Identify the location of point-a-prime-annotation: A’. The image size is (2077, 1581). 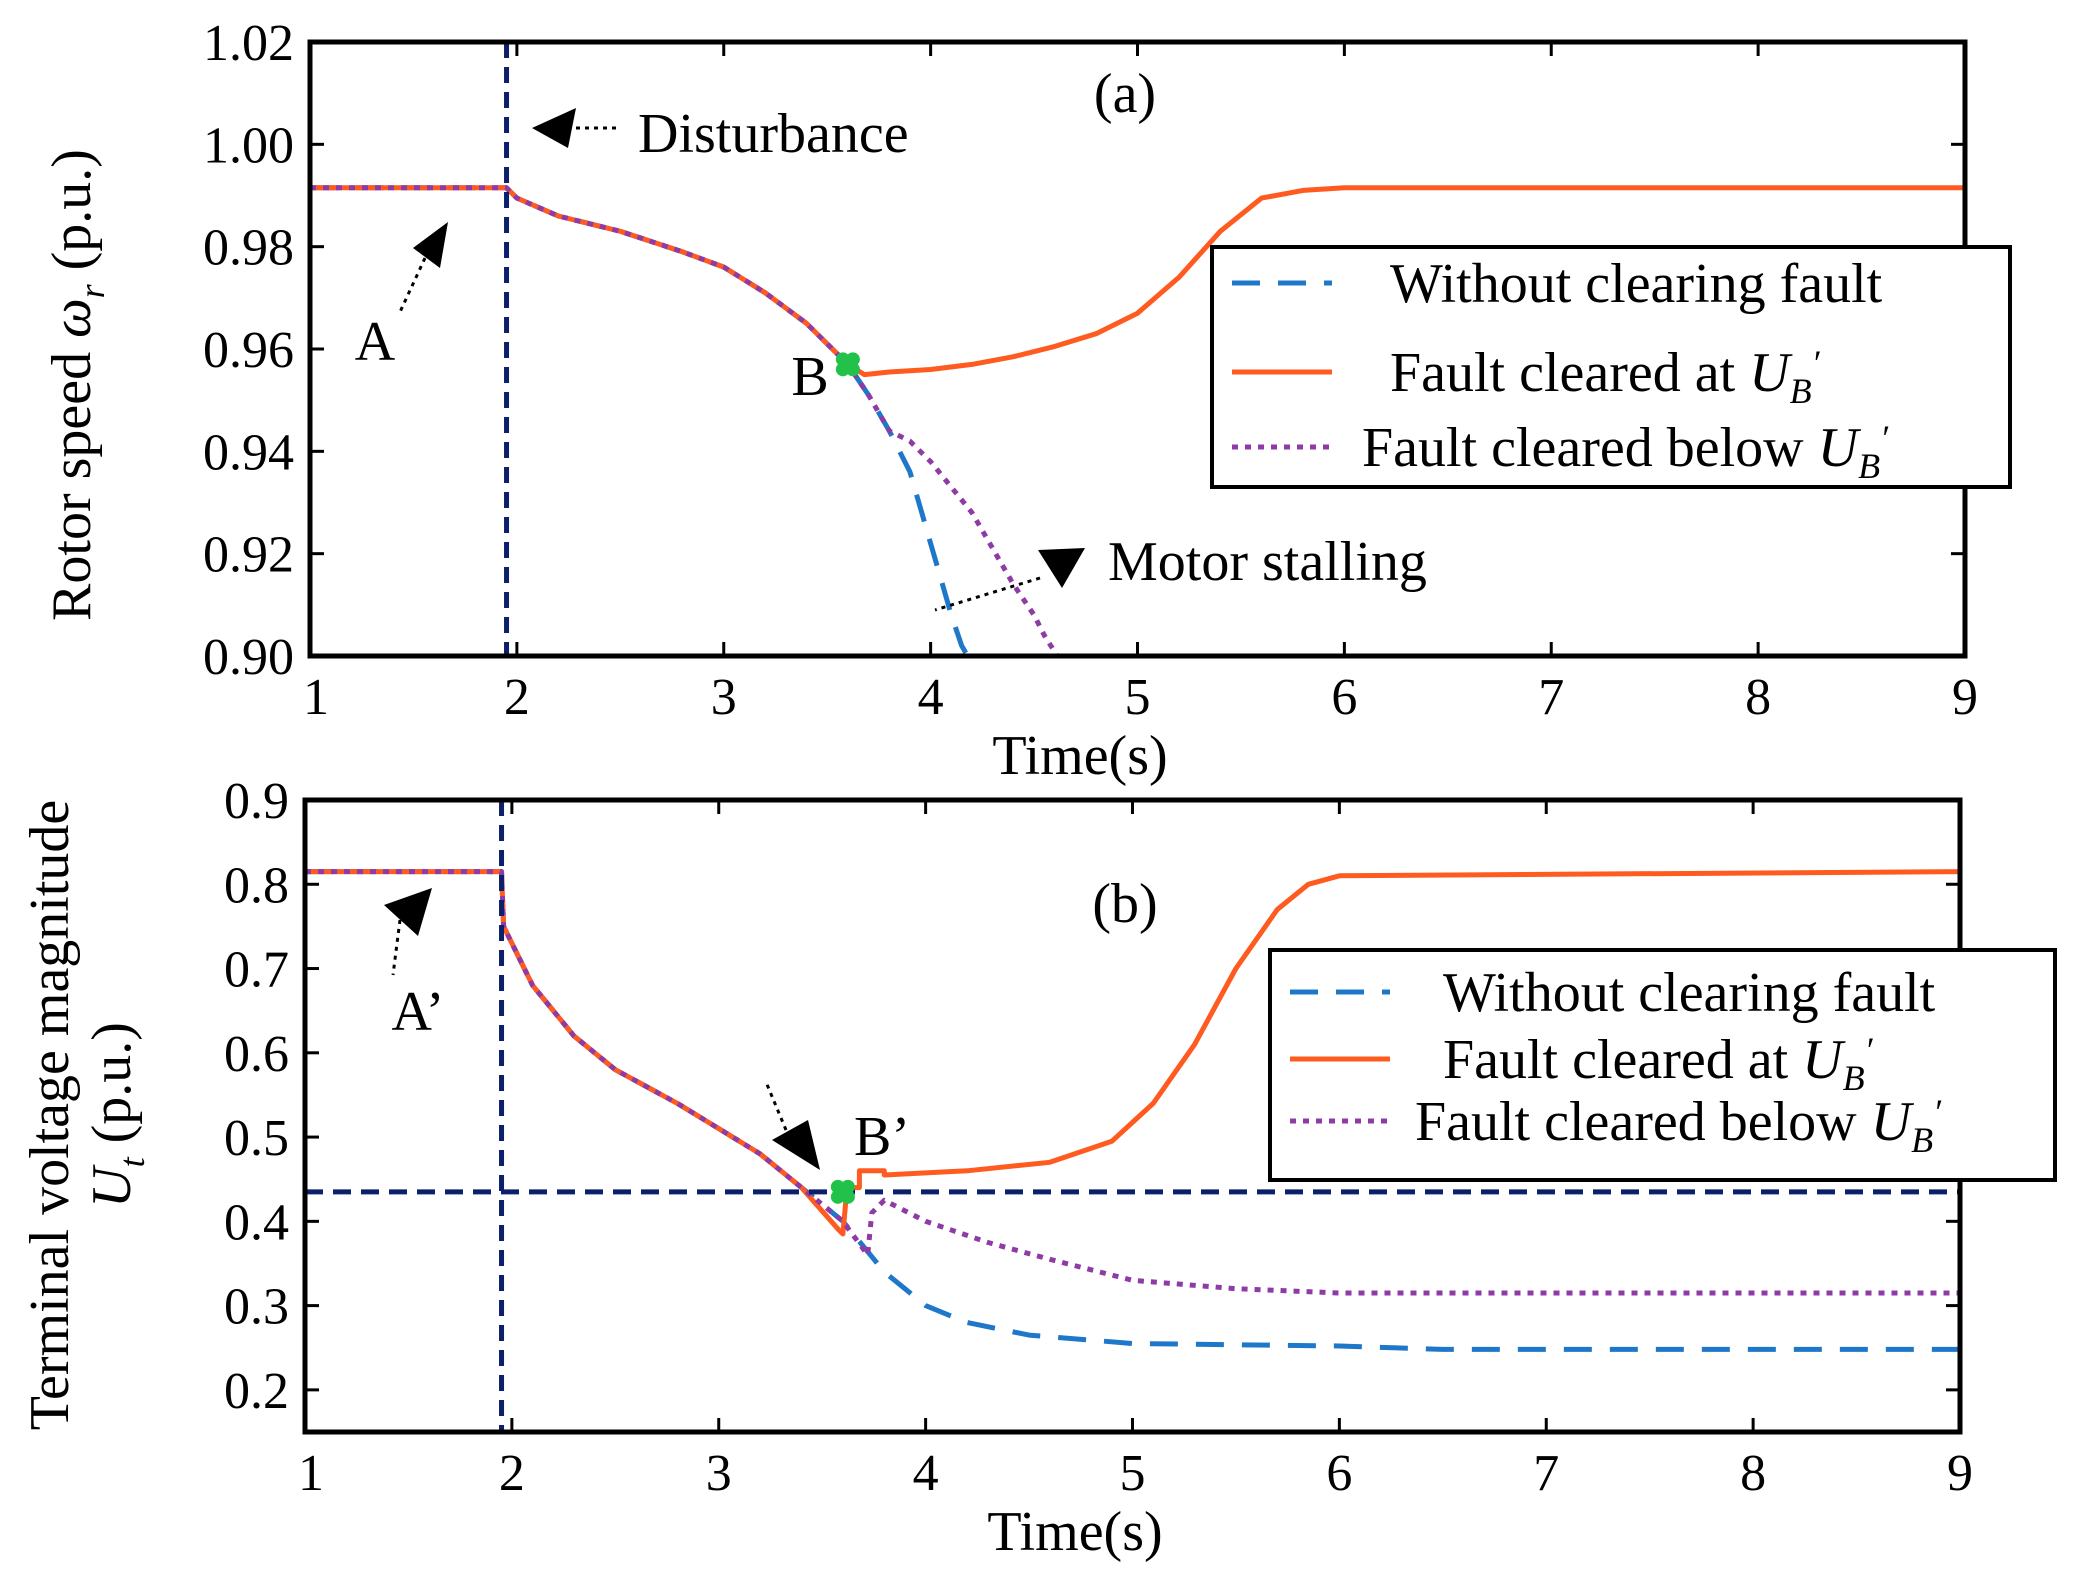
(414, 965).